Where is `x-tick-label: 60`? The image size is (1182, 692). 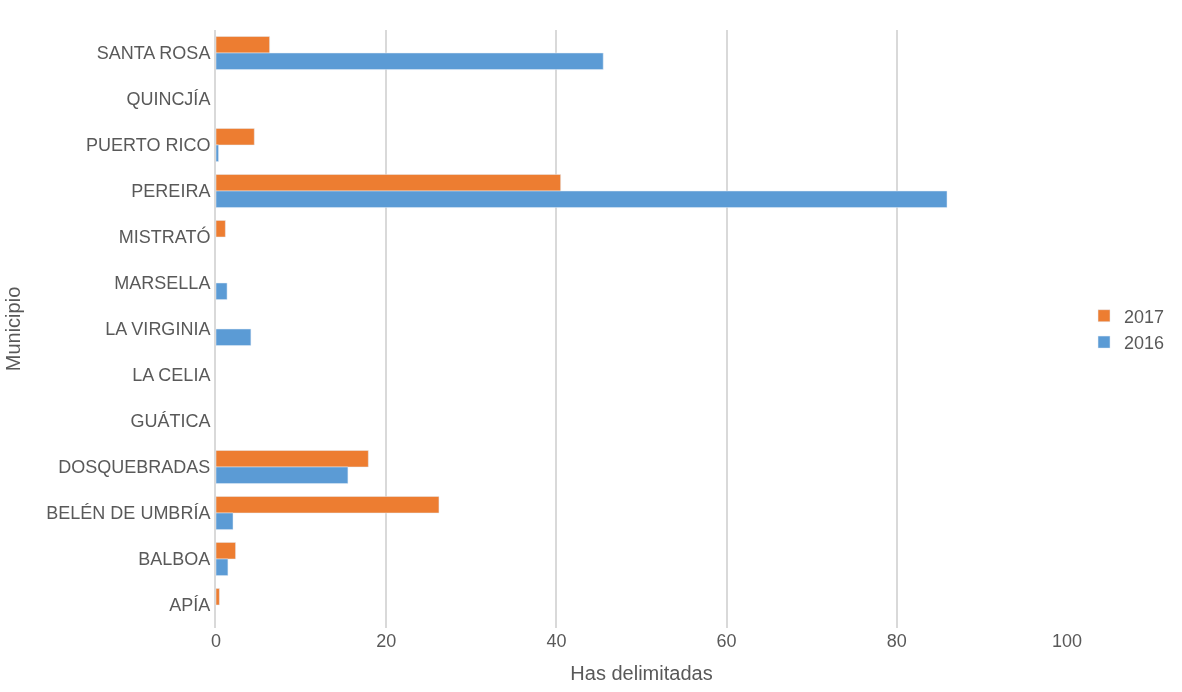
x-tick-label: 60 is located at coordinates (726, 641).